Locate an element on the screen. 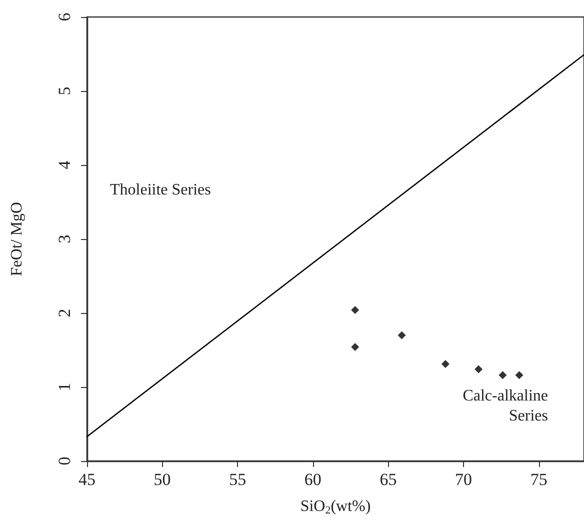  x-tick-label: 70 is located at coordinates (463, 479).